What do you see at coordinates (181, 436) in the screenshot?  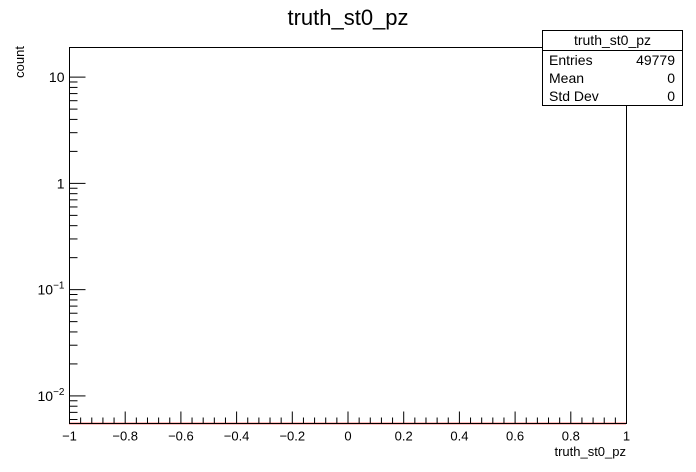 I see `x-tick-label: −0.6` at bounding box center [181, 436].